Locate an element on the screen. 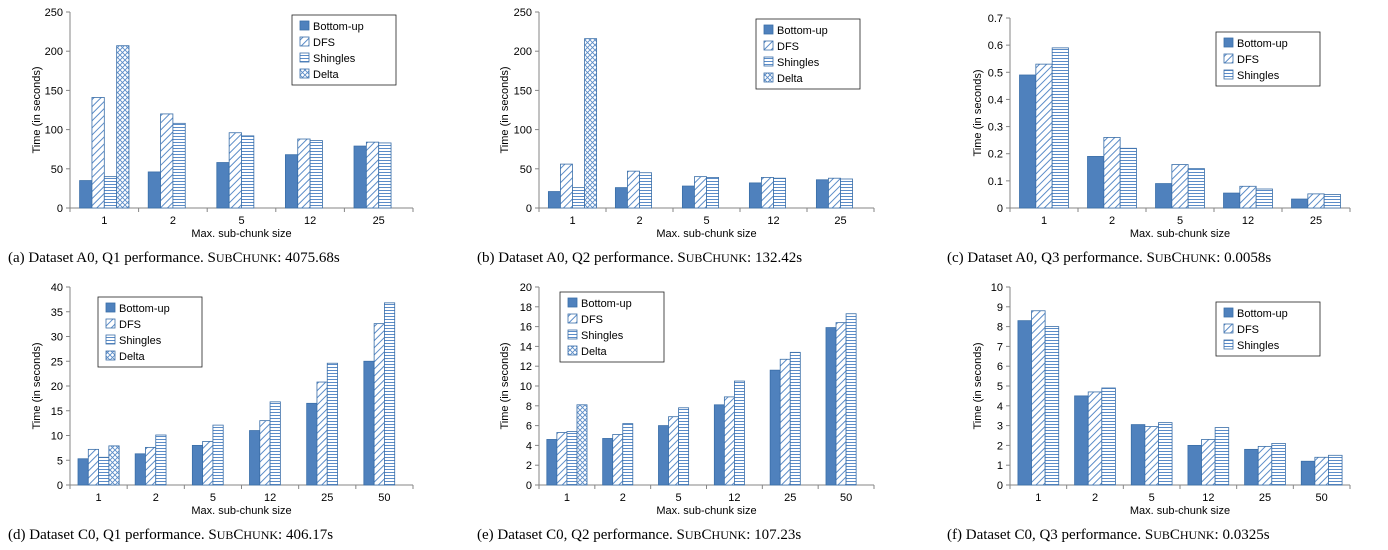 The image size is (1388, 550). y-tick-label: 6 is located at coordinates (1000, 367).